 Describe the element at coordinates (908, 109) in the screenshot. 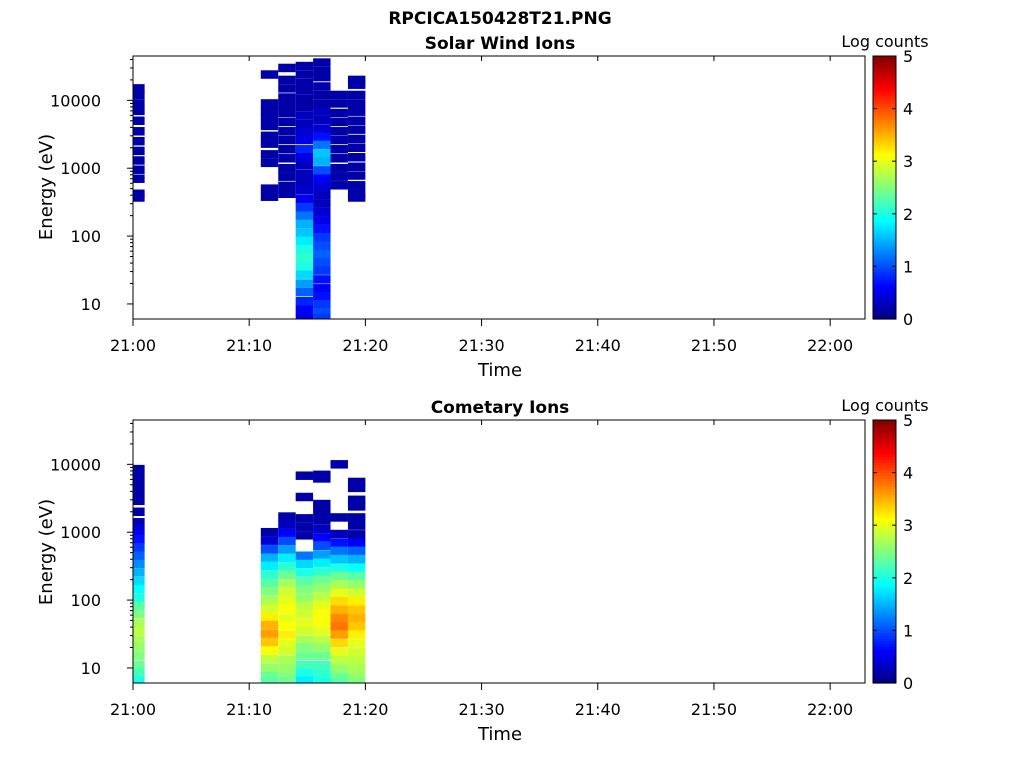

I see `colorbar-tick-label: 4` at that location.